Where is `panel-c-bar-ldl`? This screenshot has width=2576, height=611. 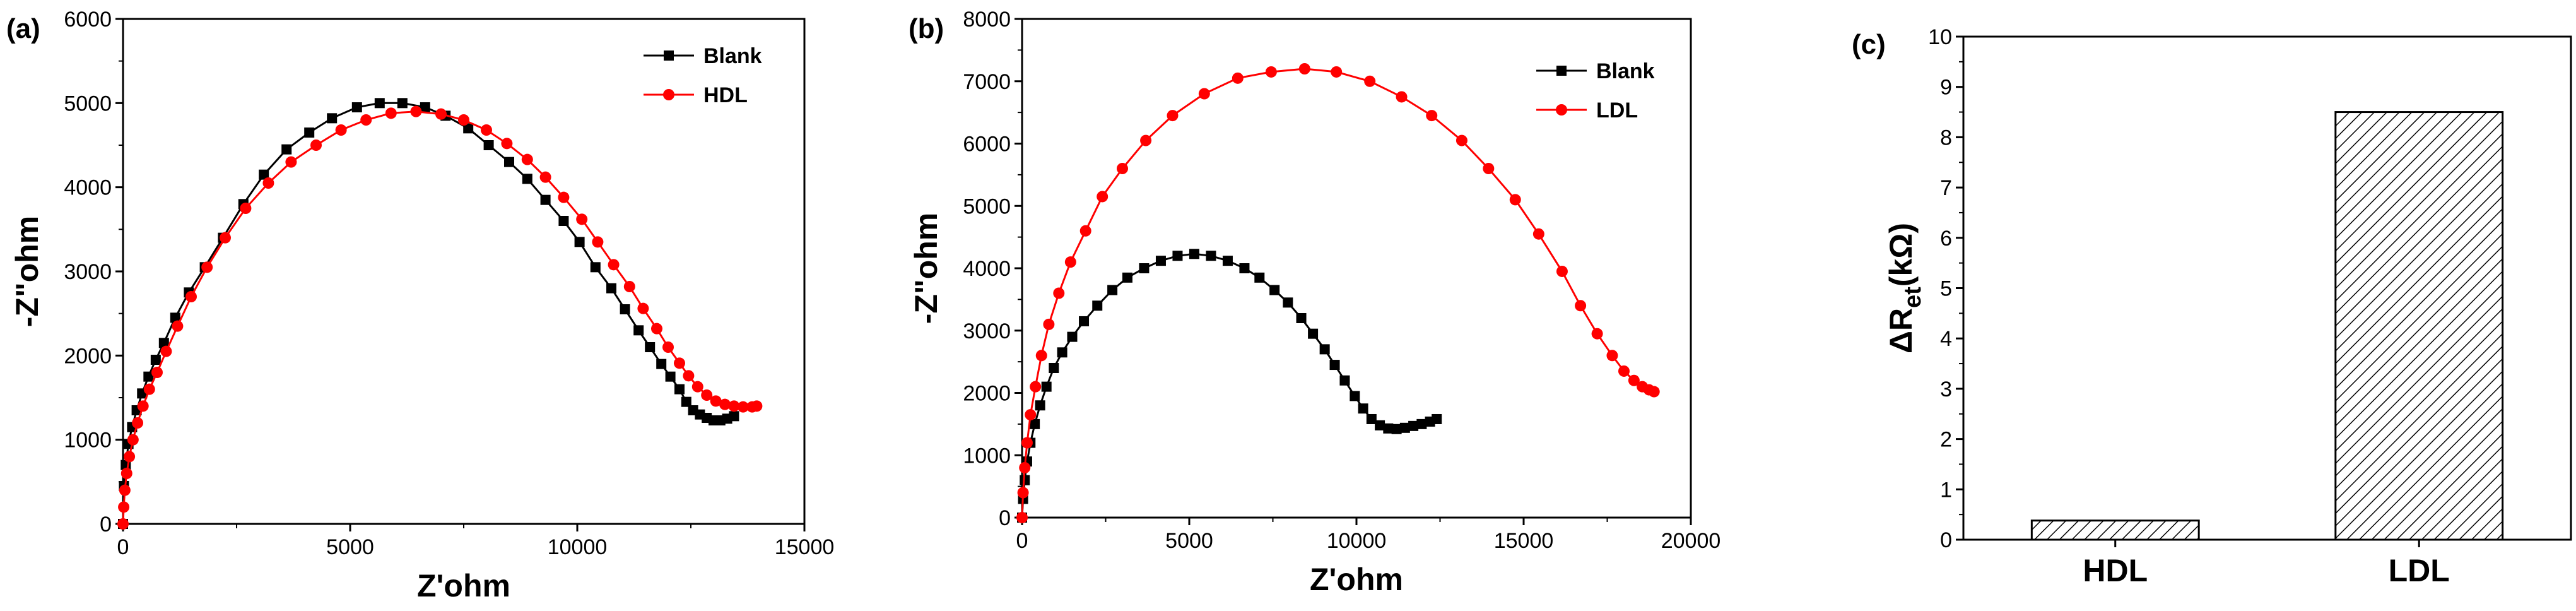
panel-c-bar-ldl is located at coordinates (2419, 326).